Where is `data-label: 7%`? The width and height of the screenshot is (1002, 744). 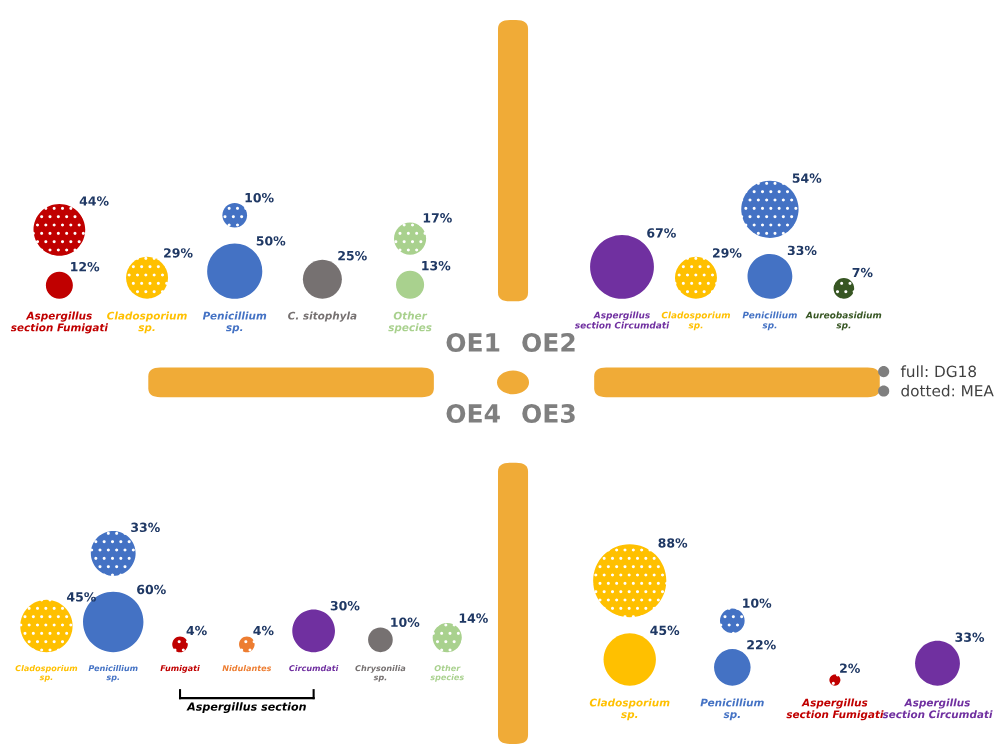 data-label: 7% is located at coordinates (862, 272).